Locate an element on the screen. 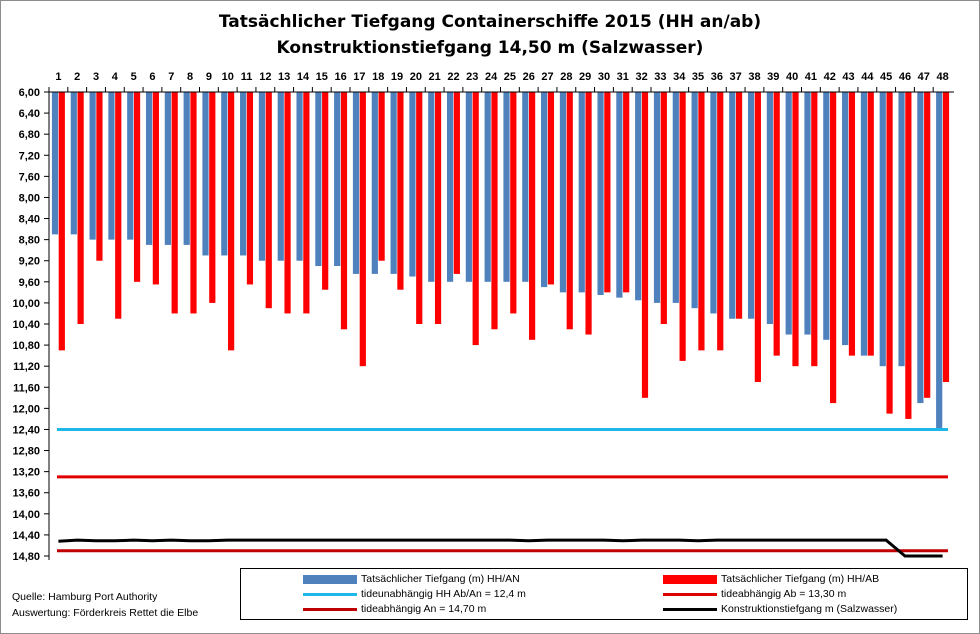 The height and width of the screenshot is (634, 980). x-tick-label: 23 is located at coordinates (472, 77).